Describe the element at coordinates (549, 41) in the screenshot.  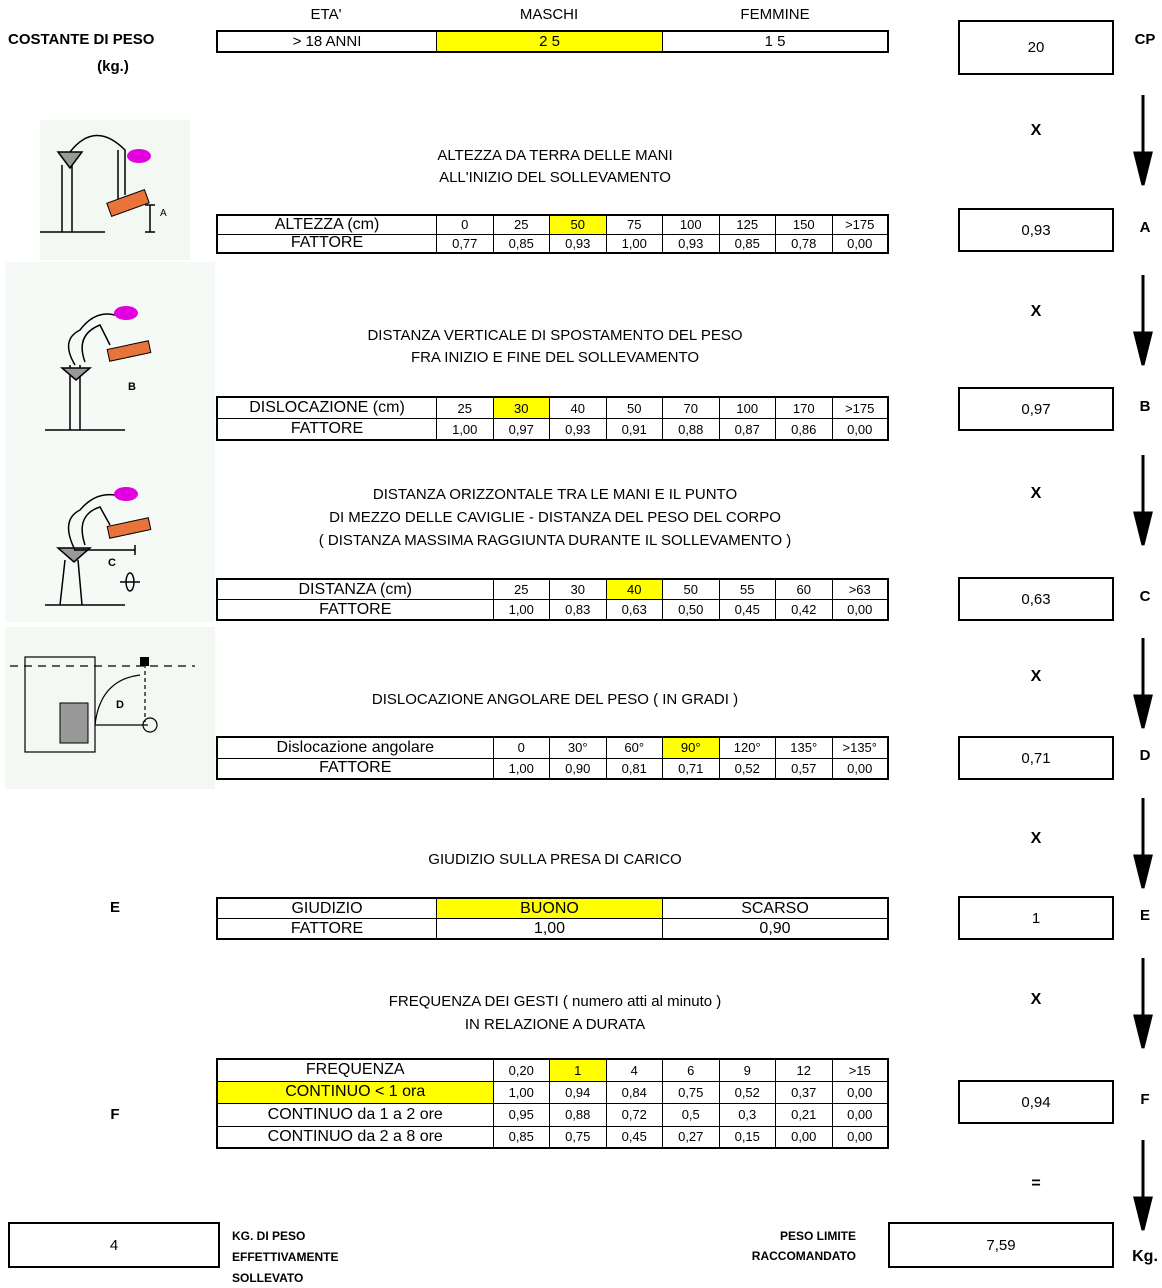
I see `constant-cell: 2 5` at that location.